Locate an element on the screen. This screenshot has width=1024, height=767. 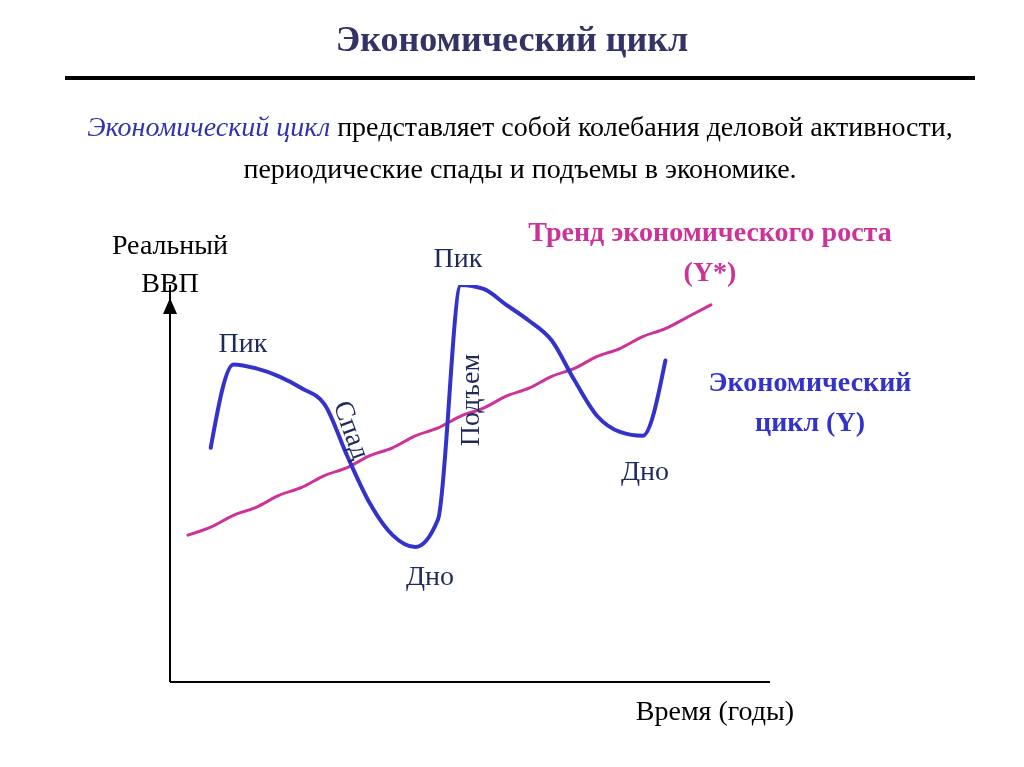
y-axis-title: Реальный ВВП is located at coordinates (170, 264).